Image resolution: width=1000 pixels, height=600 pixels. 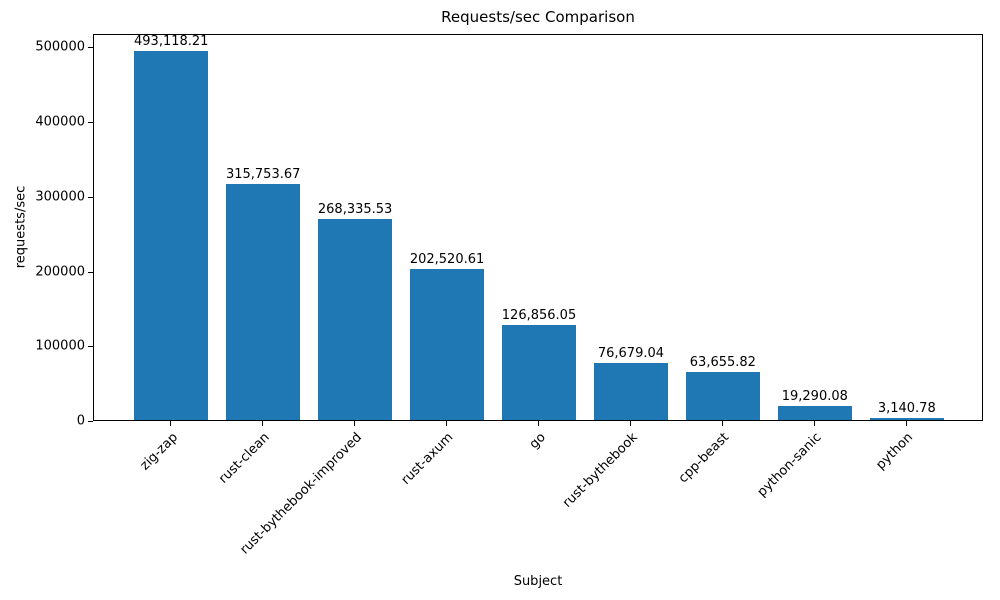 What do you see at coordinates (171, 235) in the screenshot?
I see `bar-zig-zap` at bounding box center [171, 235].